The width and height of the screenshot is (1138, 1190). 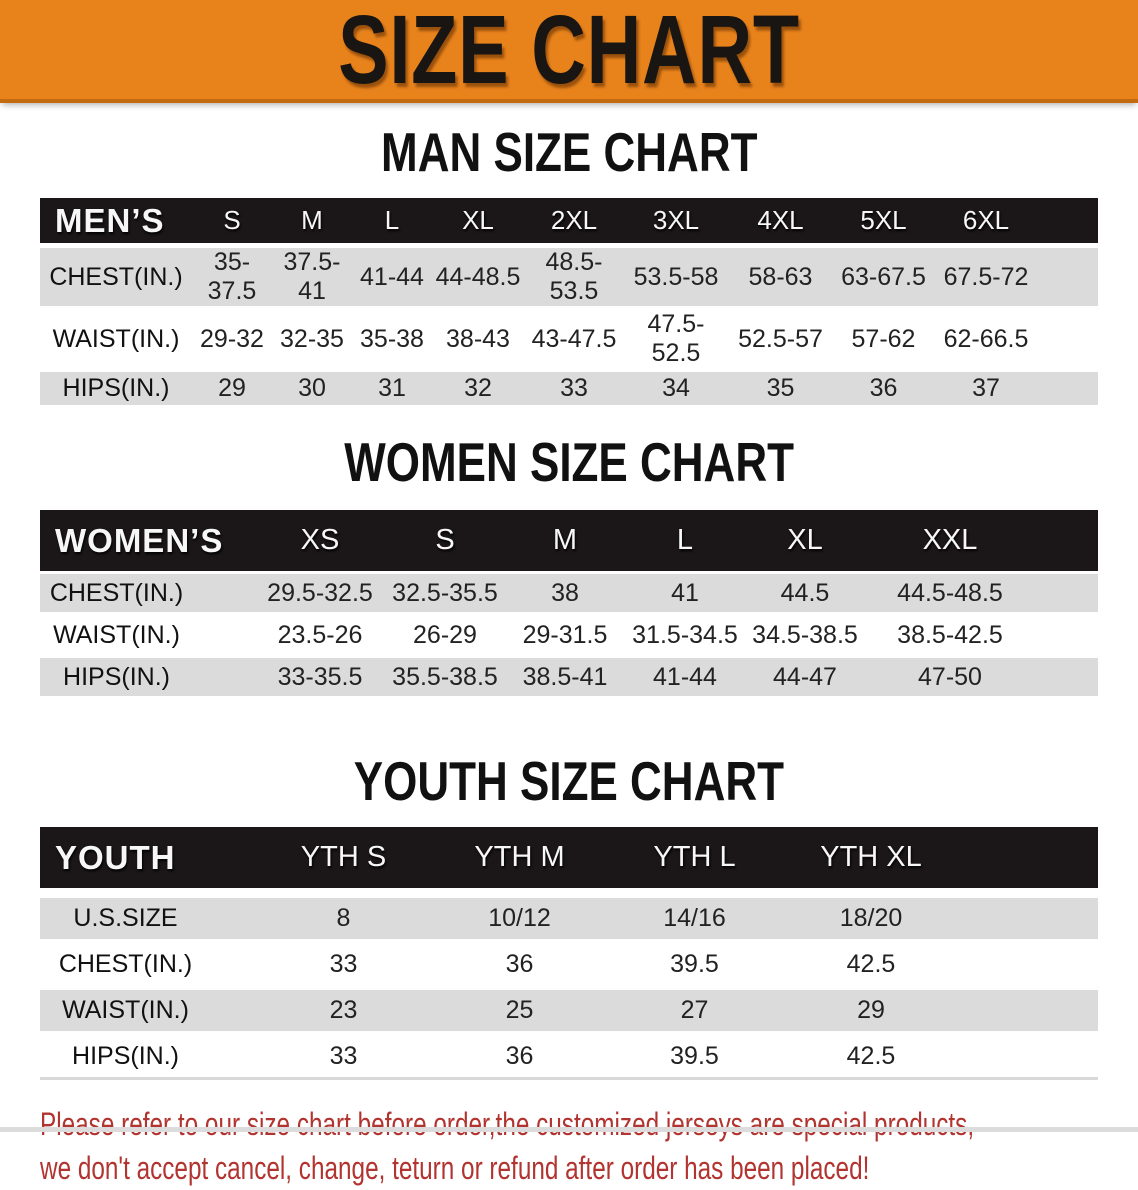 I want to click on header-filler, so click(x=1066, y=540).